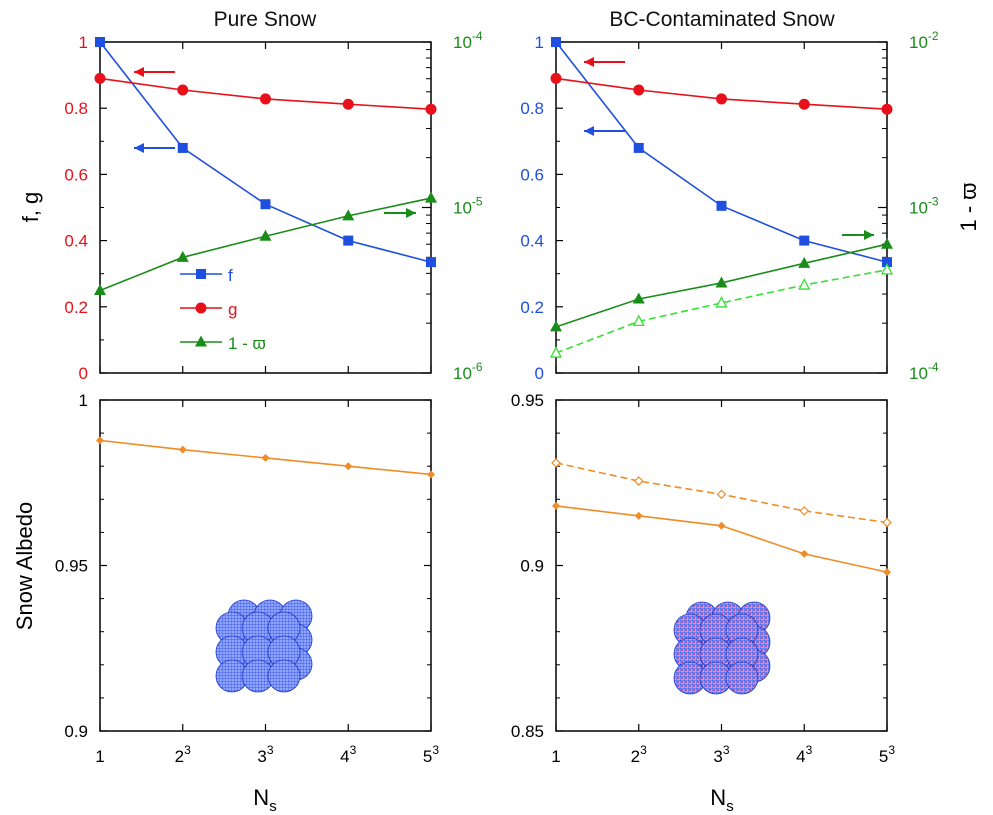 The width and height of the screenshot is (993, 815). I want to click on y-tick-label: 0.2, so click(532, 307).